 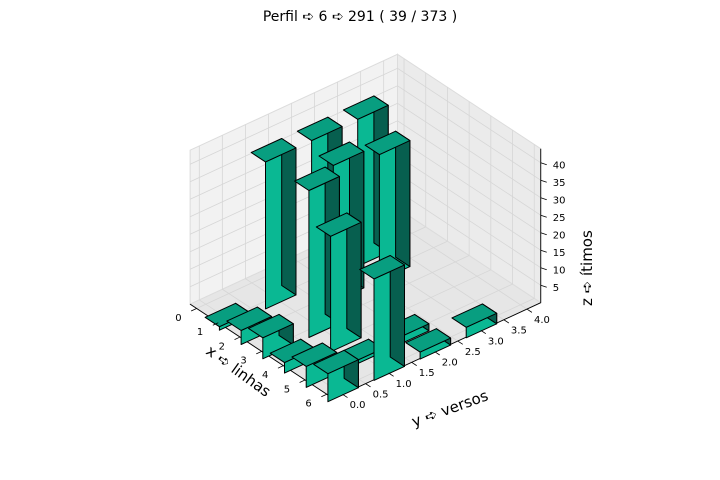 What do you see at coordinates (427, 373) in the screenshot?
I see `y-tick-label: 1.5` at bounding box center [427, 373].